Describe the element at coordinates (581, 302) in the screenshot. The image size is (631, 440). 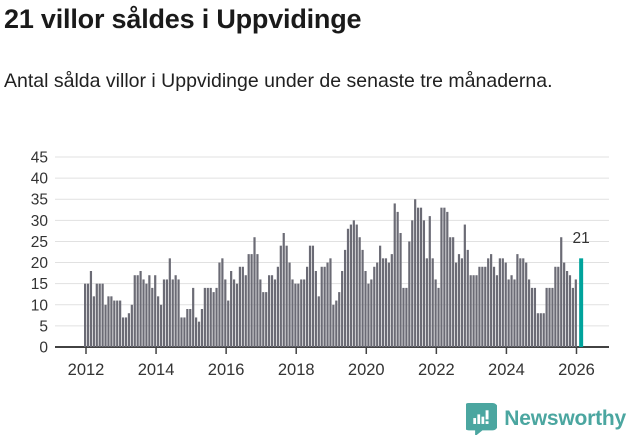
I see `highlight-bar` at that location.